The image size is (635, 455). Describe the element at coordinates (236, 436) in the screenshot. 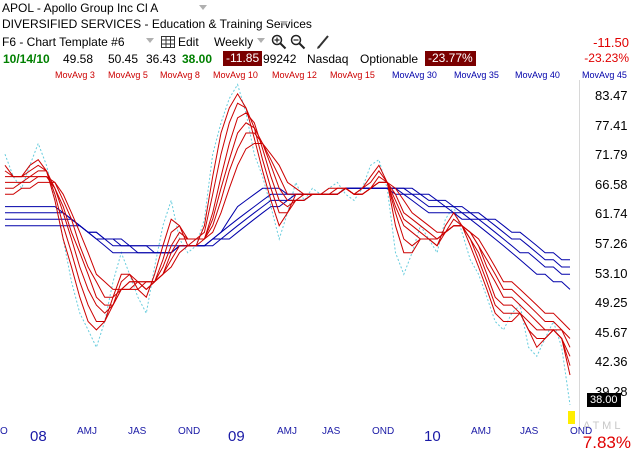

I see `x-tick-label: 09` at that location.